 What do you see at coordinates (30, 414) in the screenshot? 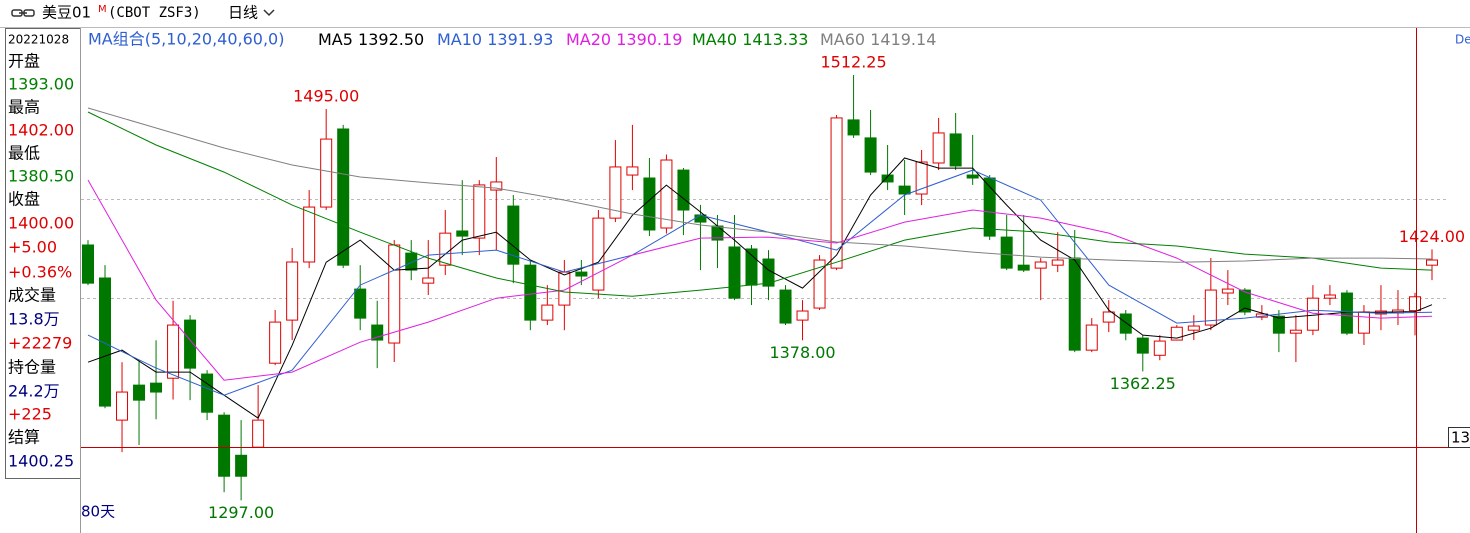
I see `info-text: +225` at bounding box center [30, 414].